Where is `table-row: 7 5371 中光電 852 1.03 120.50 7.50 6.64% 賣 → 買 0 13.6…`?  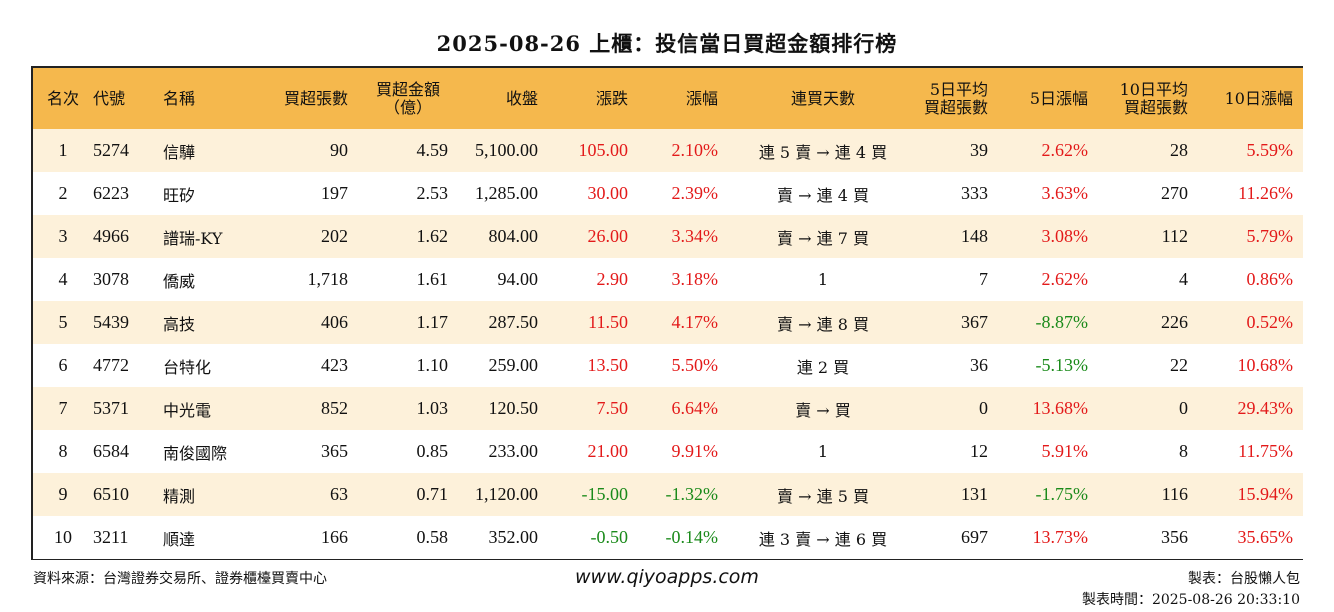 table-row: 7 5371 中光電 852 1.03 120.50 7.50 6.64% 賣 → 買 0 13.6… is located at coordinates (668, 408).